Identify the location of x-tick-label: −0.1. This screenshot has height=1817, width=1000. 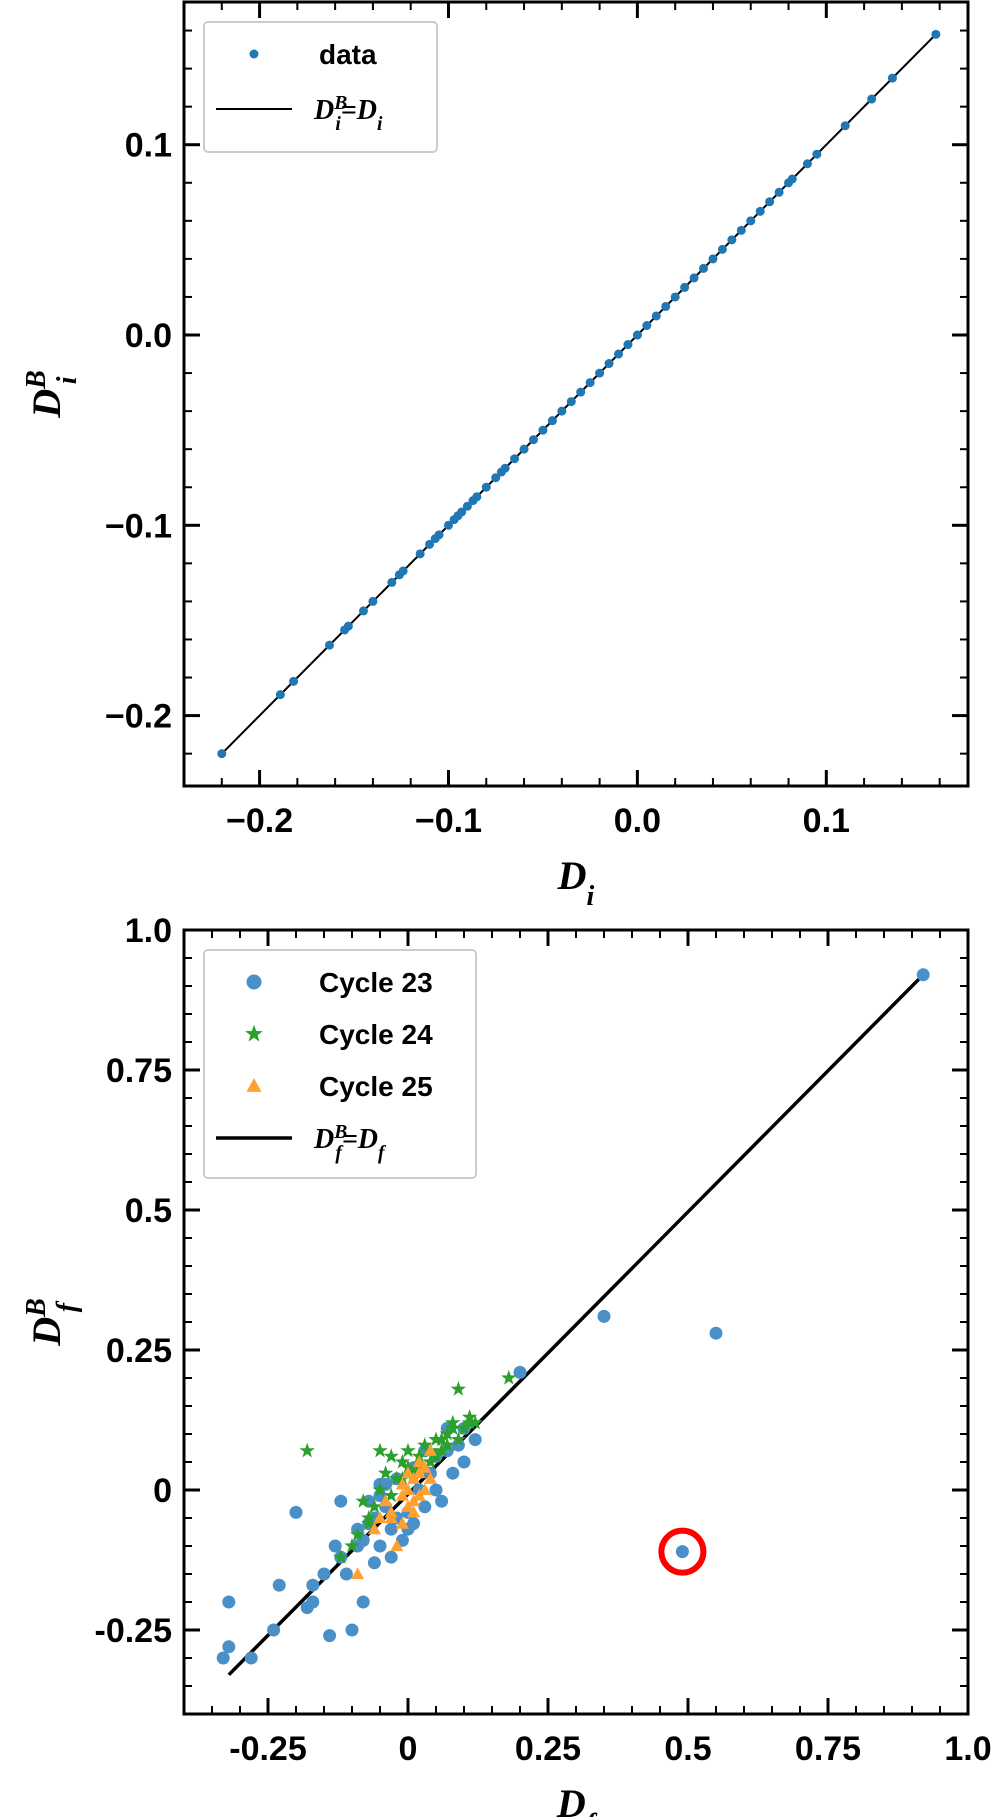
(448, 821).